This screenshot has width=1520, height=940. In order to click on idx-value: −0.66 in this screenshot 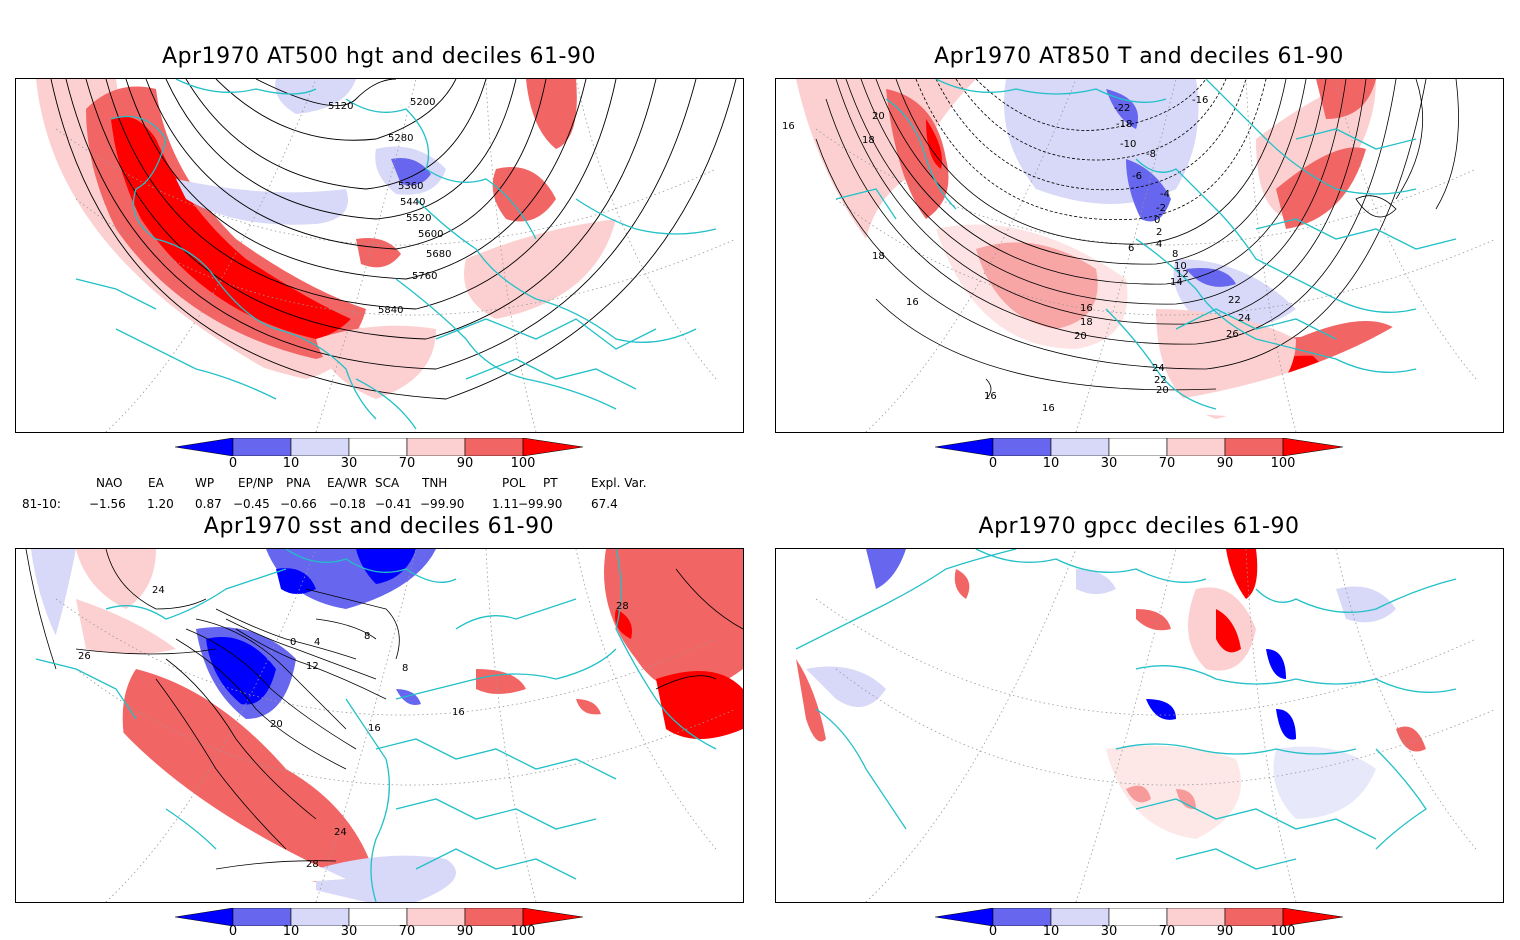, I will do `click(298, 504)`.